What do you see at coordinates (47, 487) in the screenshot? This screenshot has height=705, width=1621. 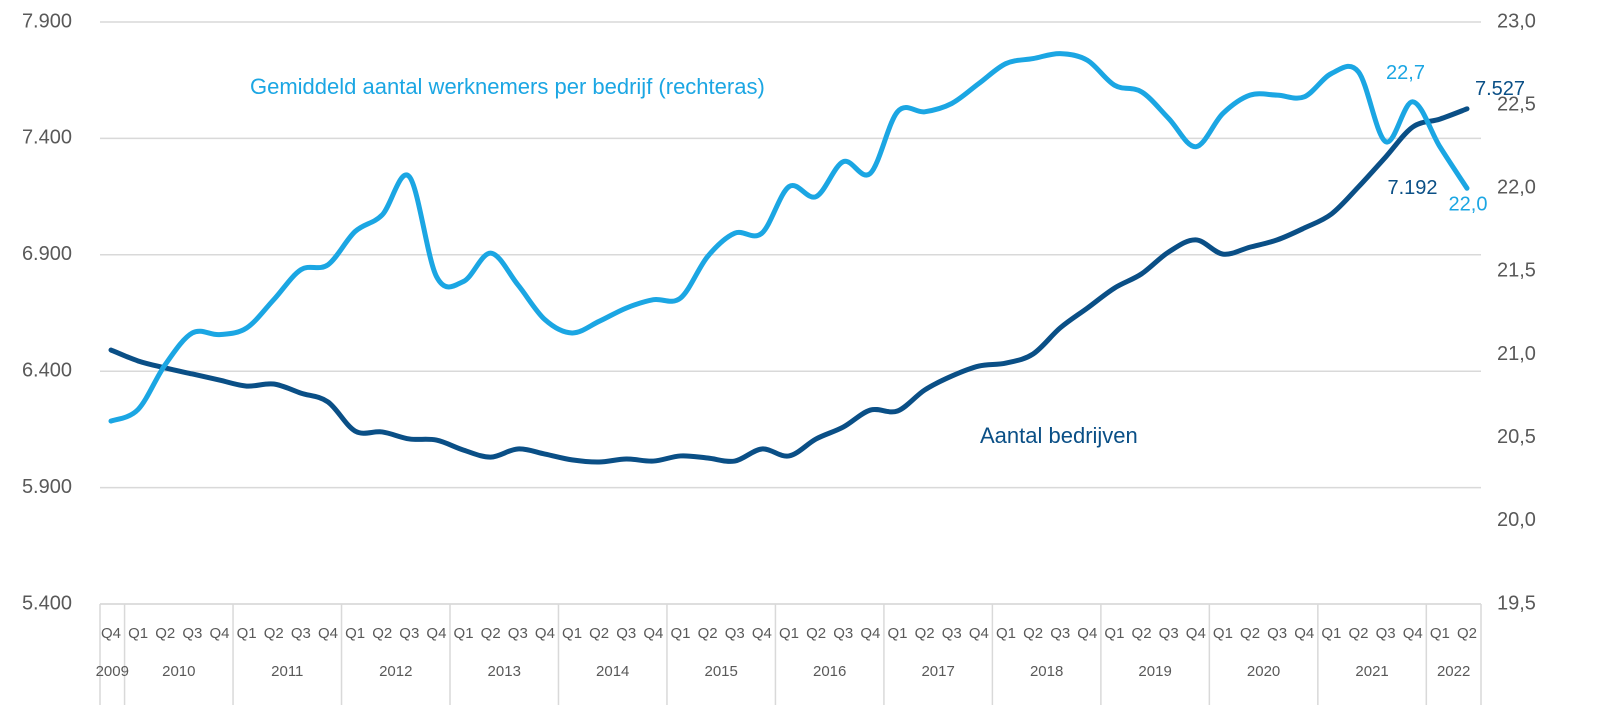 I see `y-tick-label: 5.900` at bounding box center [47, 487].